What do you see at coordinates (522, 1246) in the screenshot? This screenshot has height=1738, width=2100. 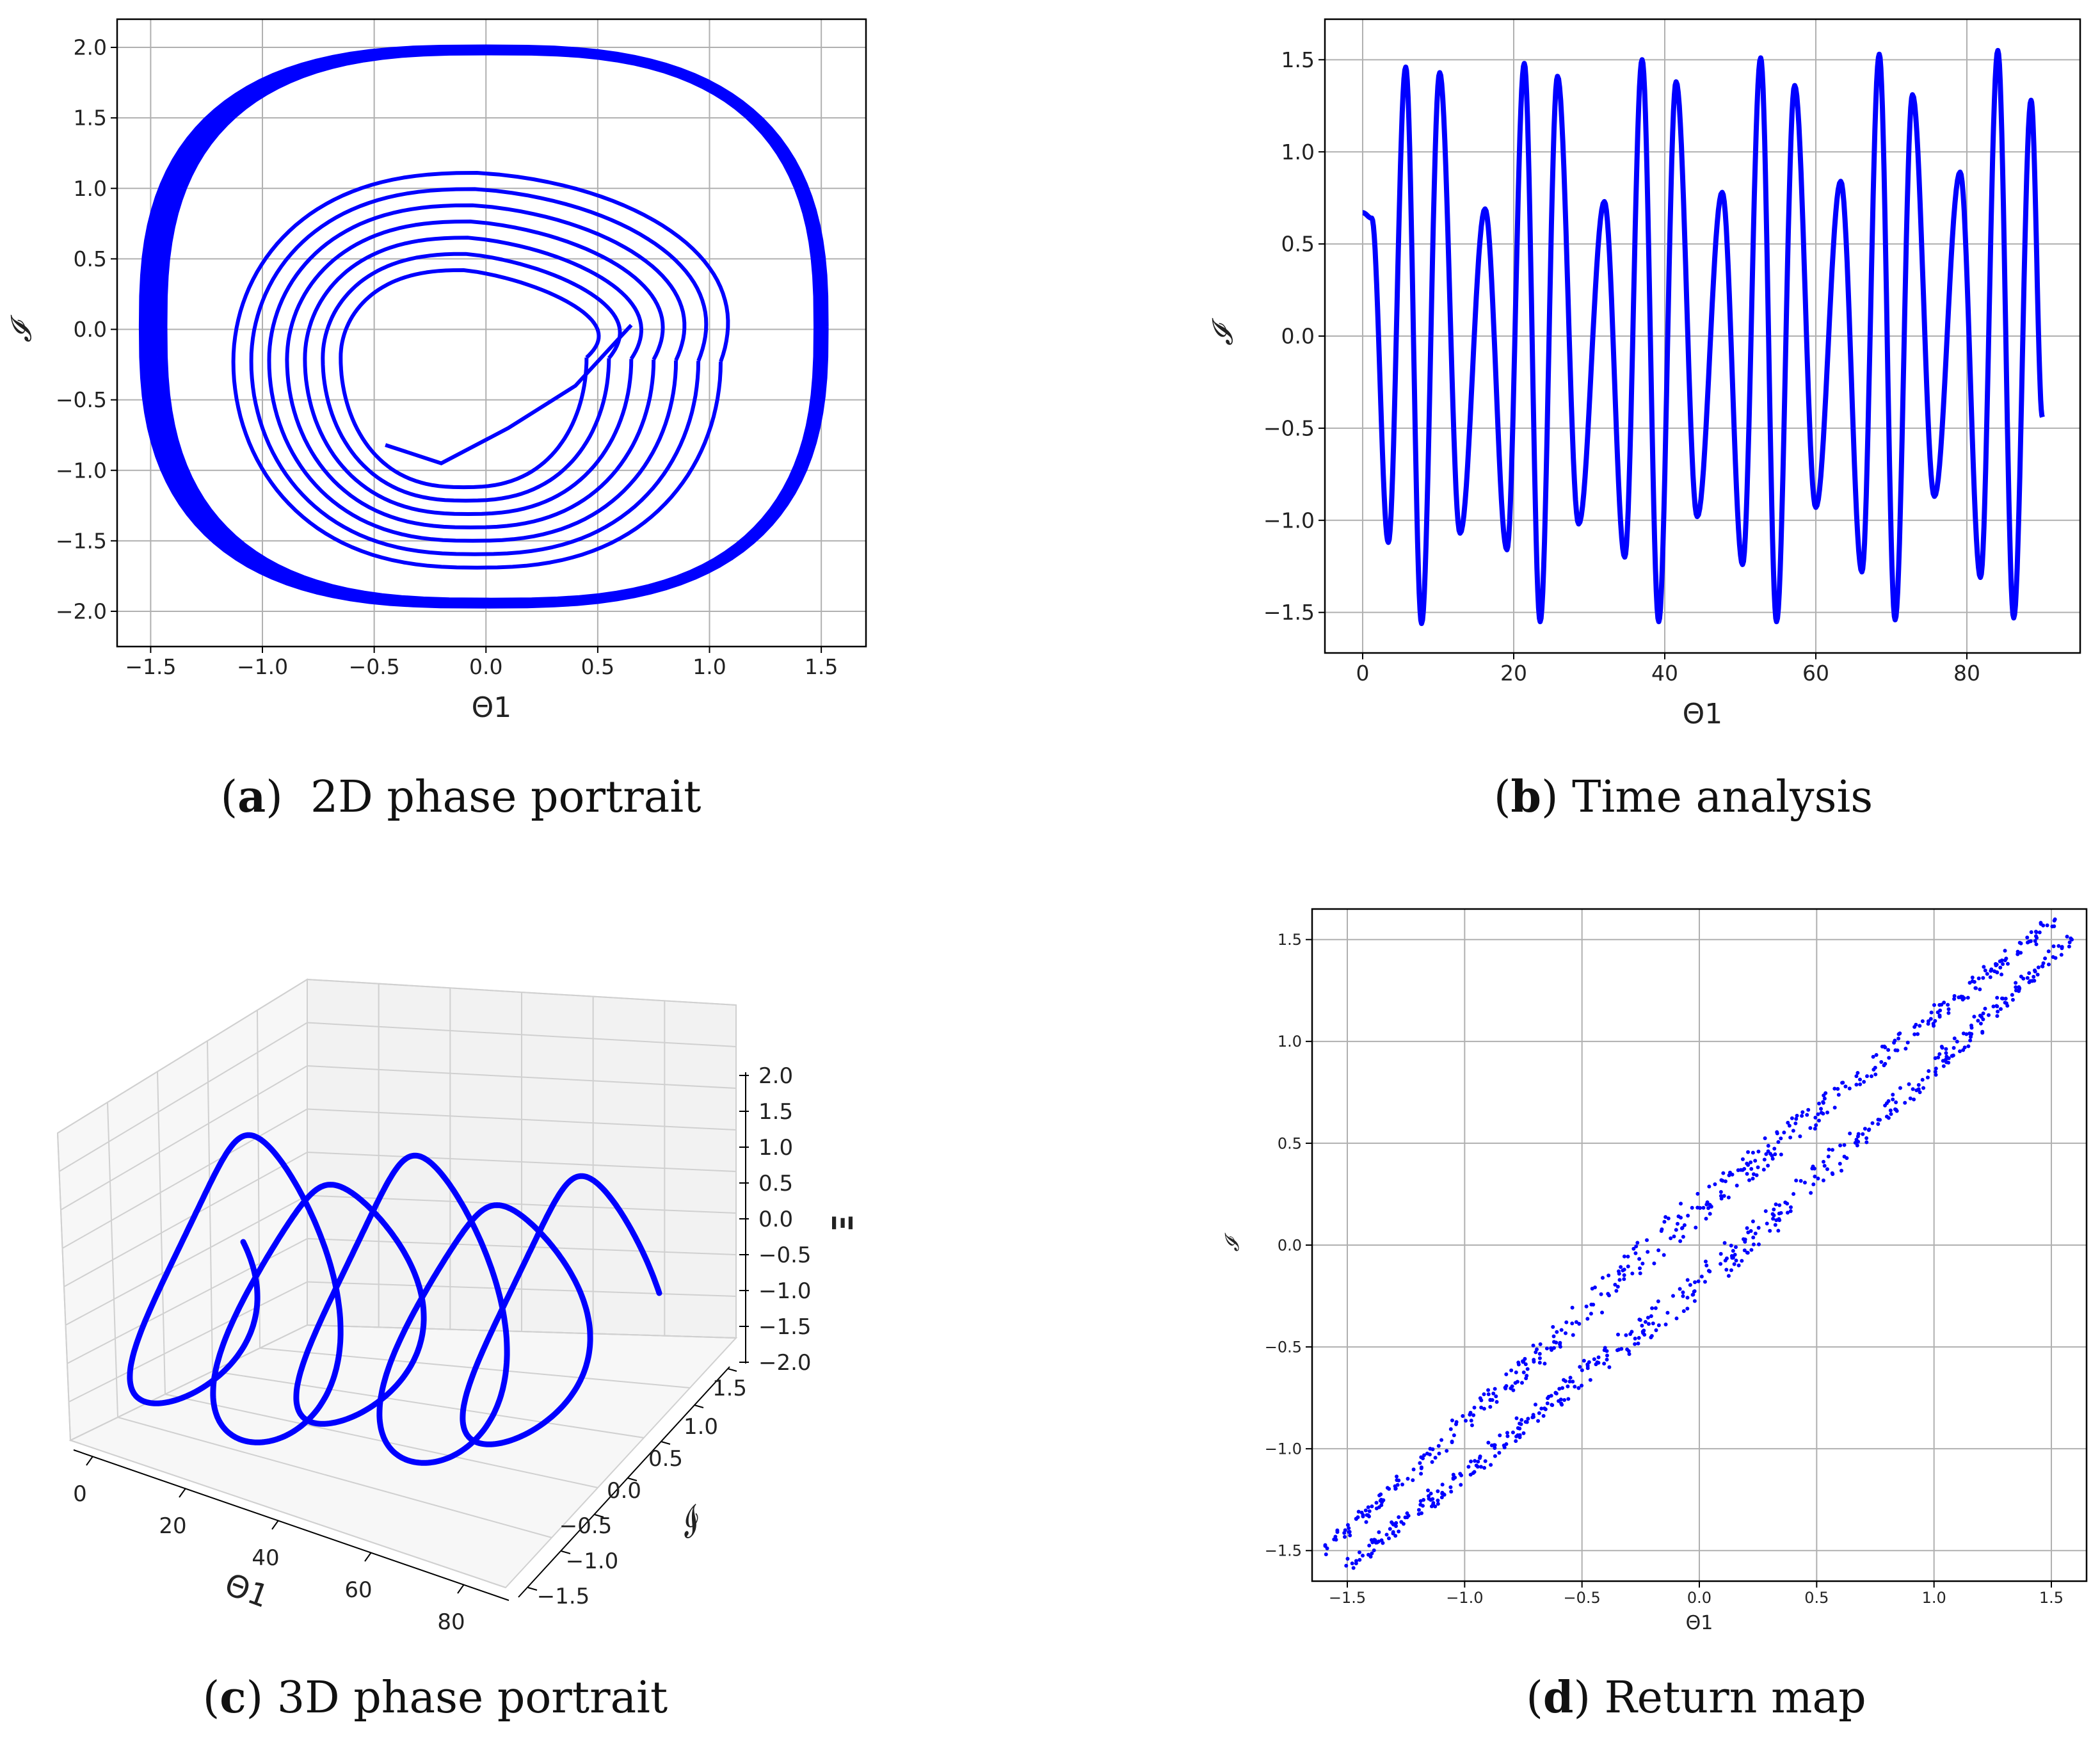 I see `c-grid-back-h` at bounding box center [522, 1246].